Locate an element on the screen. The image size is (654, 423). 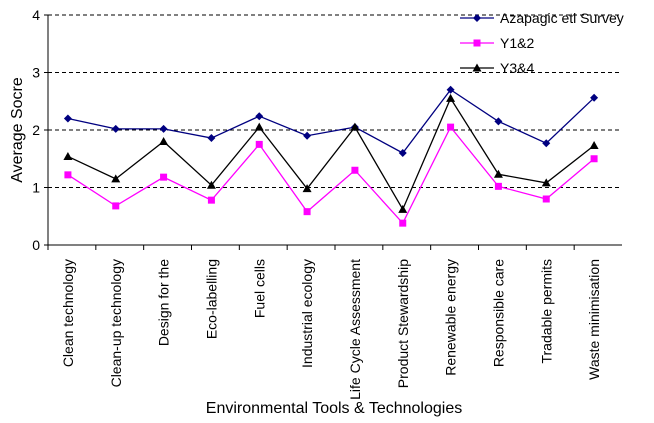
x-tick-label: Clean-up technology is located at coordinates (116, 323).